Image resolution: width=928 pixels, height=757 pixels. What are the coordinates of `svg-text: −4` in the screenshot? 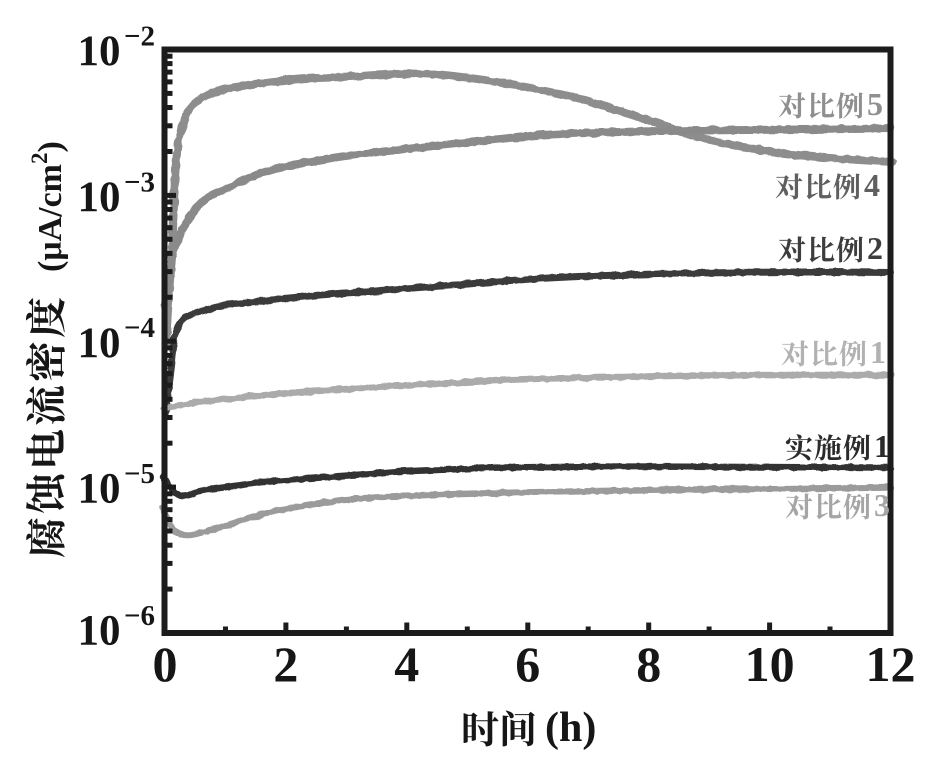 It's located at (139, 328).